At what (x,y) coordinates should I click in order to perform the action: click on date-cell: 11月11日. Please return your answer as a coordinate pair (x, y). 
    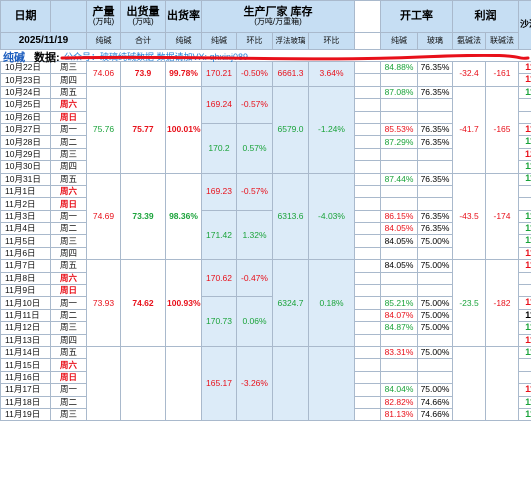
    Looking at the image, I should click on (25, 315).